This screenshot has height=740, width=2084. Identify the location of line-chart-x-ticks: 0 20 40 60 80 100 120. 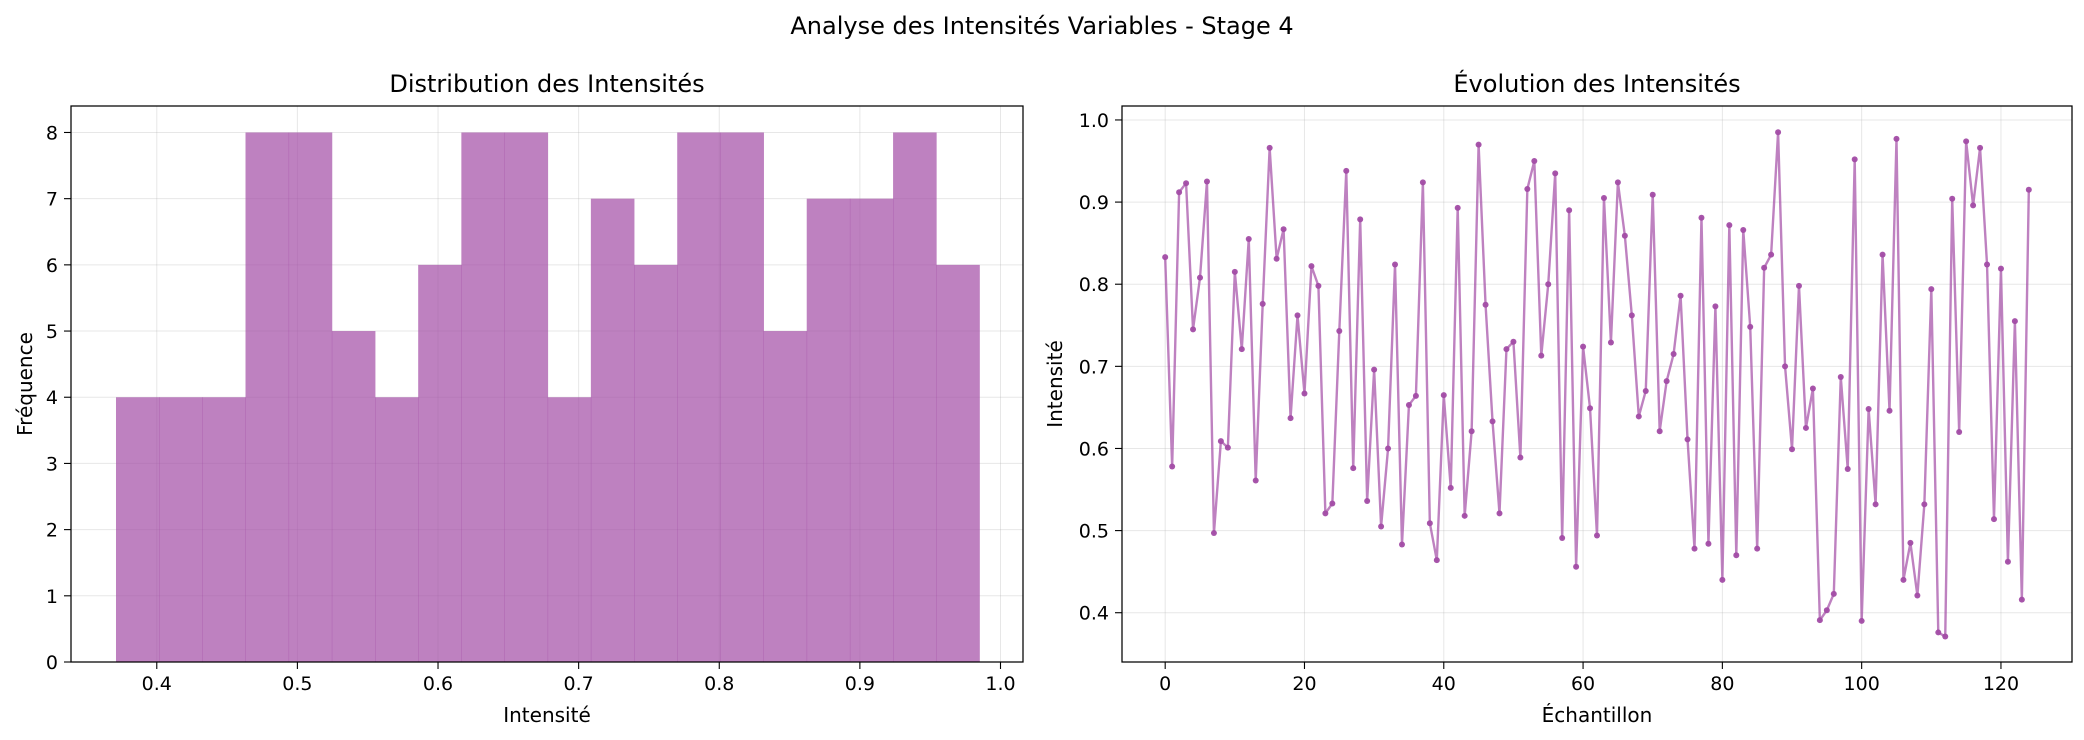
(1589, 678).